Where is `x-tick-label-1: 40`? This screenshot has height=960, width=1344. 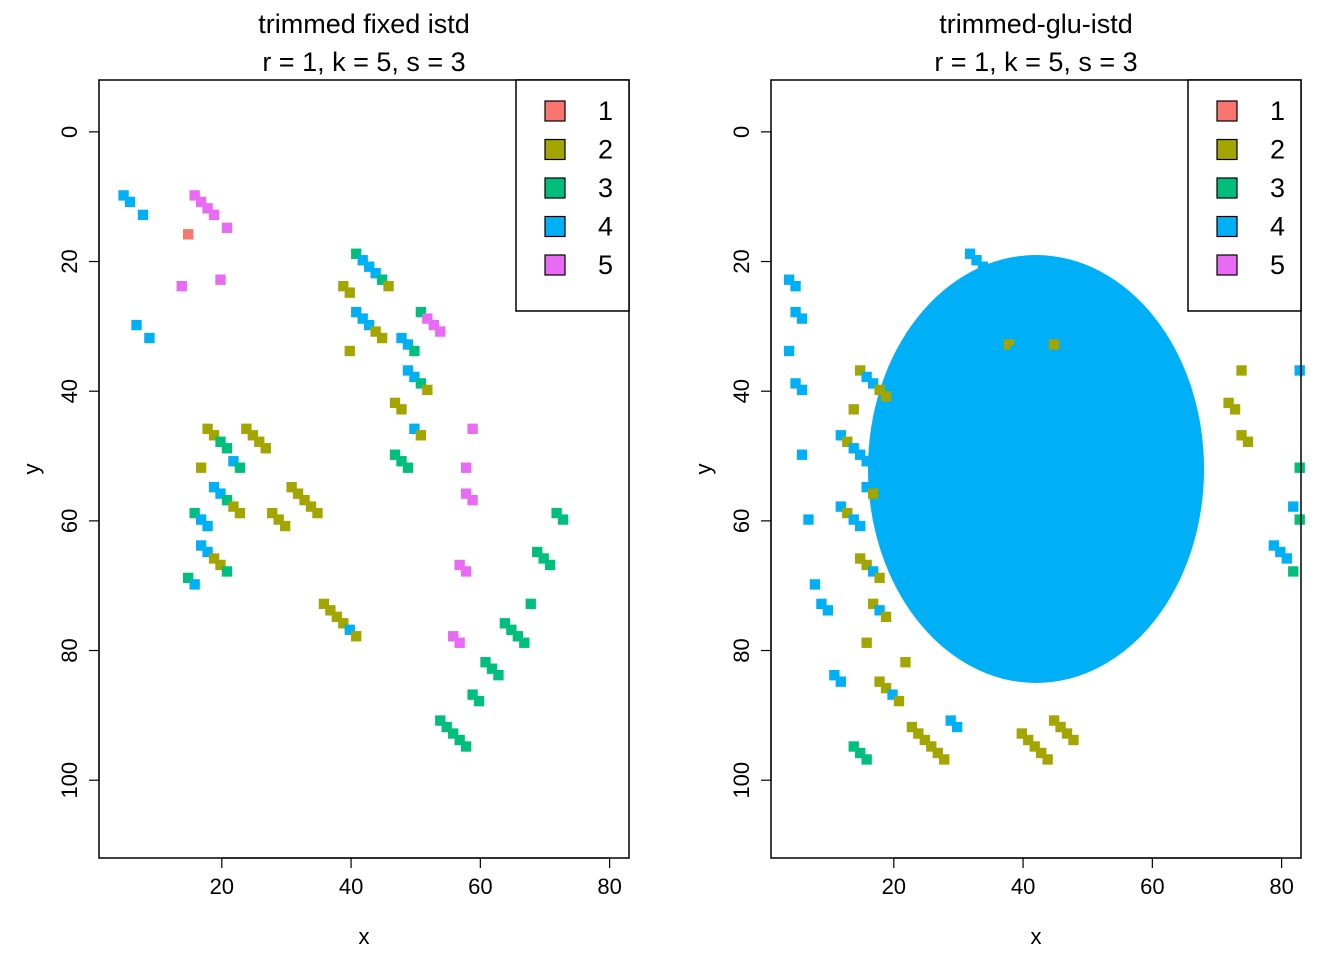
x-tick-label-1: 40 is located at coordinates (1023, 886).